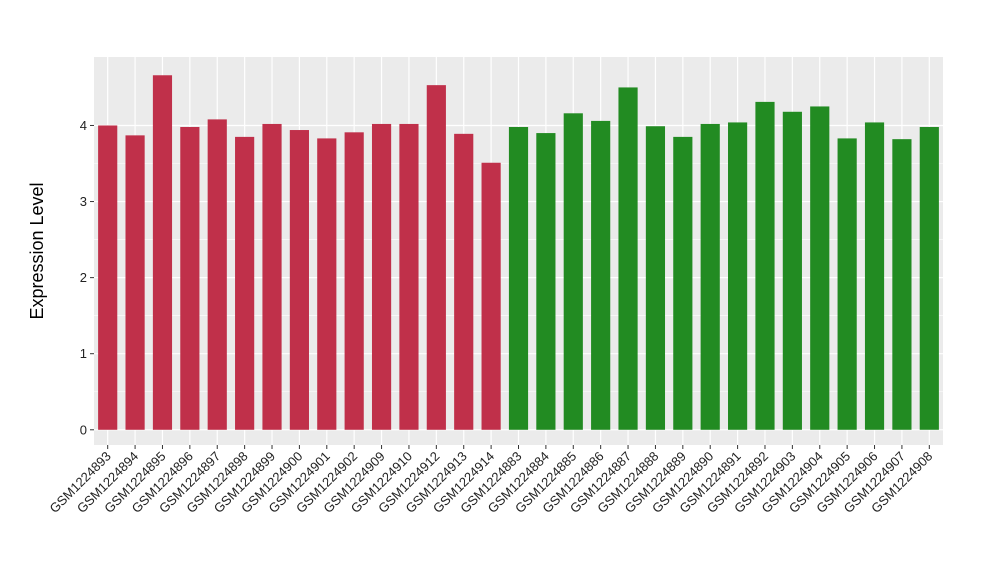 The height and width of the screenshot is (580, 1000). What do you see at coordinates (37, 250) in the screenshot?
I see `y-axis-title: Expression Level` at bounding box center [37, 250].